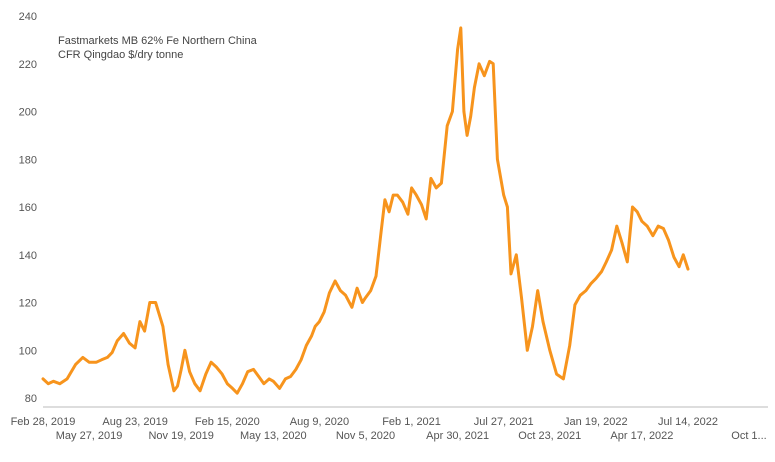 The width and height of the screenshot is (775, 462). What do you see at coordinates (180, 436) in the screenshot?
I see `x-tick-label: Nov 19, 2019` at bounding box center [180, 436].